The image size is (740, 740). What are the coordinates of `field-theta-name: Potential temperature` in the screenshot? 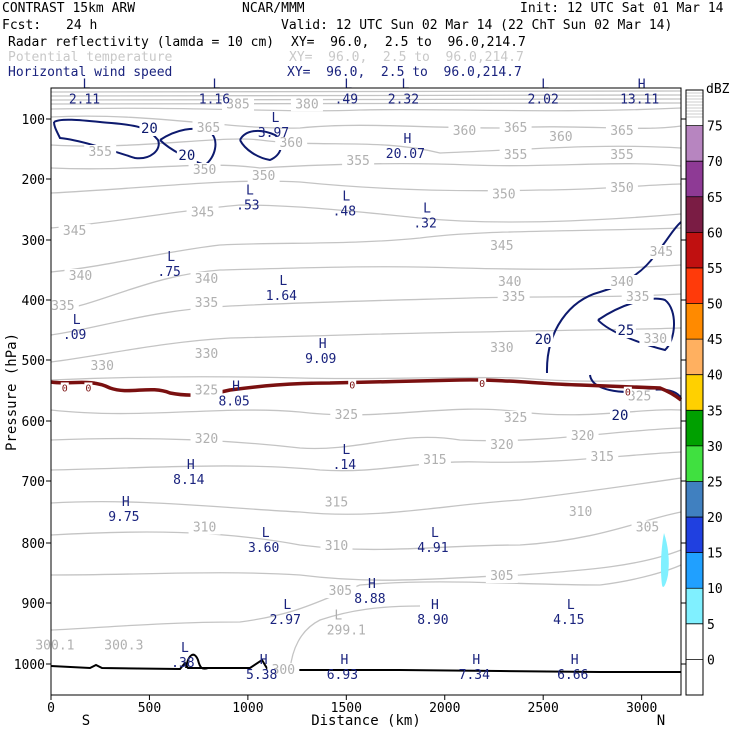 It's located at (90, 57).